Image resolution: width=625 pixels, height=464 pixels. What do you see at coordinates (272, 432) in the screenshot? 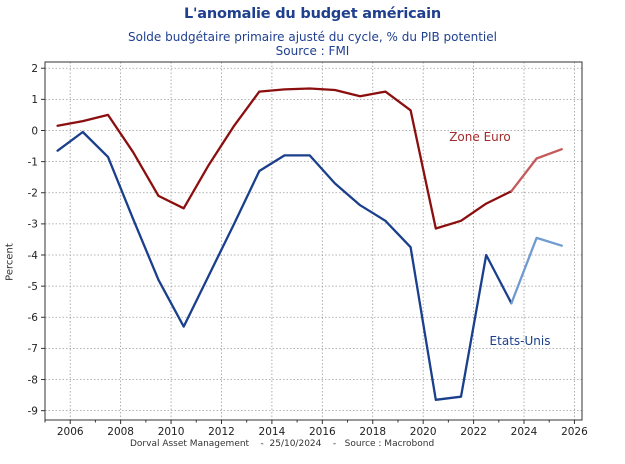
I see `x-tick-label: 2014` at bounding box center [272, 432].